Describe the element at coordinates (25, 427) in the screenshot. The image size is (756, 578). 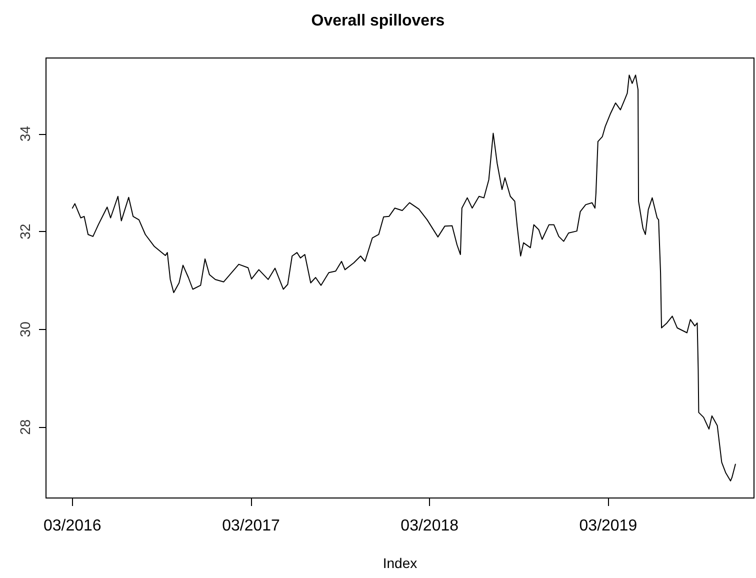
I see `y-tick-label: 28` at that location.